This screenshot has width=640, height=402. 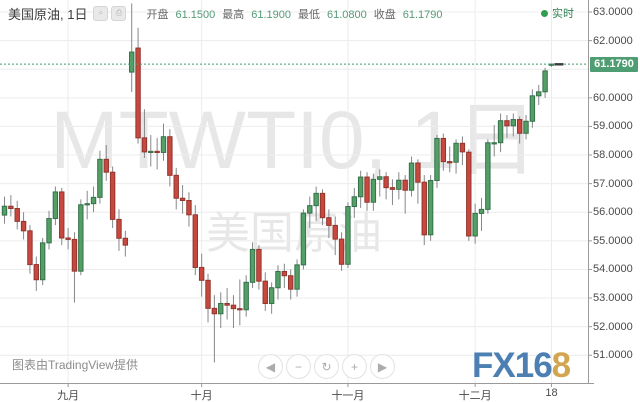 What do you see at coordinates (544, 13) in the screenshot?
I see `realtime-dot-icon` at bounding box center [544, 13].